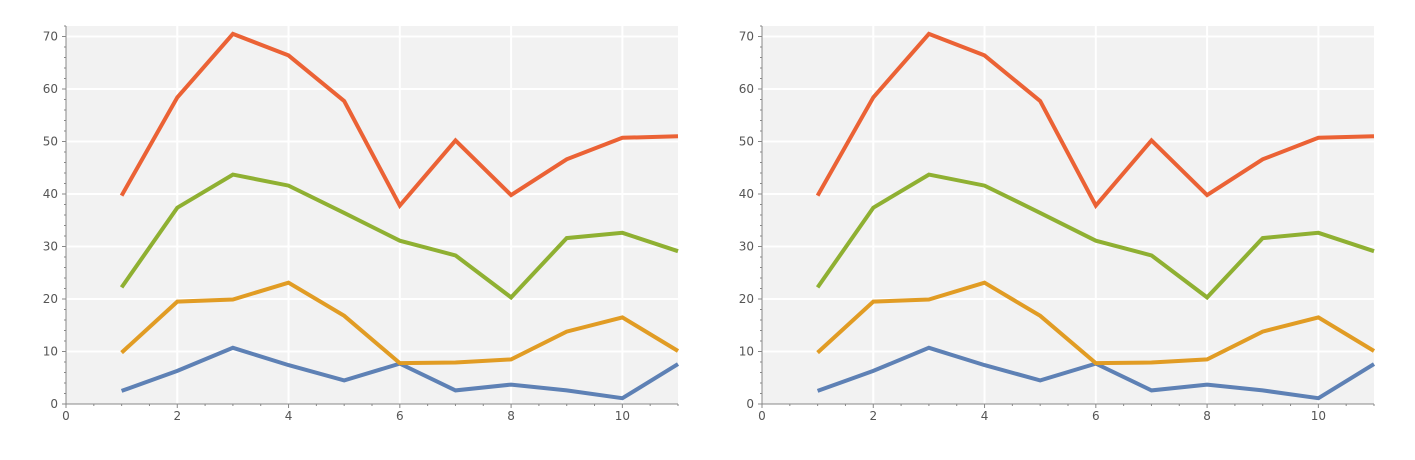  What do you see at coordinates (746, 247) in the screenshot?
I see `right-y-tick-label: 30` at bounding box center [746, 247].